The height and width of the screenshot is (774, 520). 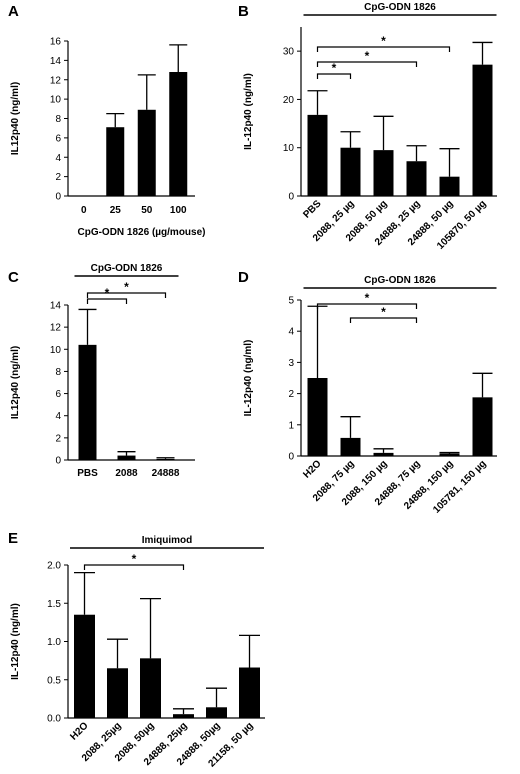 What do you see at coordinates (54, 566) in the screenshot?
I see `y-tick-label: 2.0` at bounding box center [54, 566].